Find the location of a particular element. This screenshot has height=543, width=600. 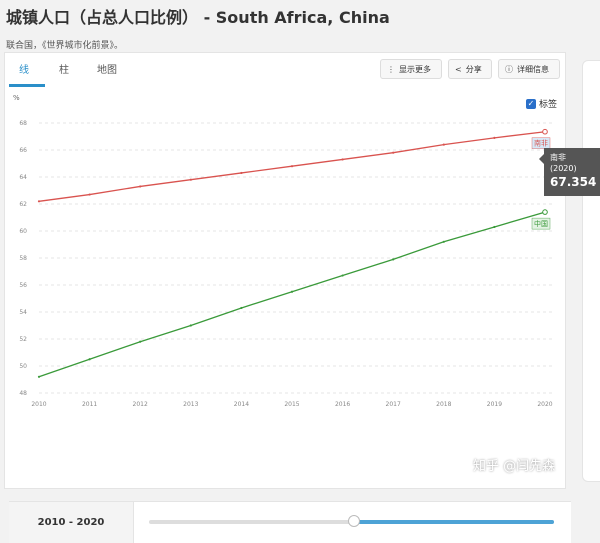

checkbox-checked-icon: ✓ is located at coordinates (531, 103).